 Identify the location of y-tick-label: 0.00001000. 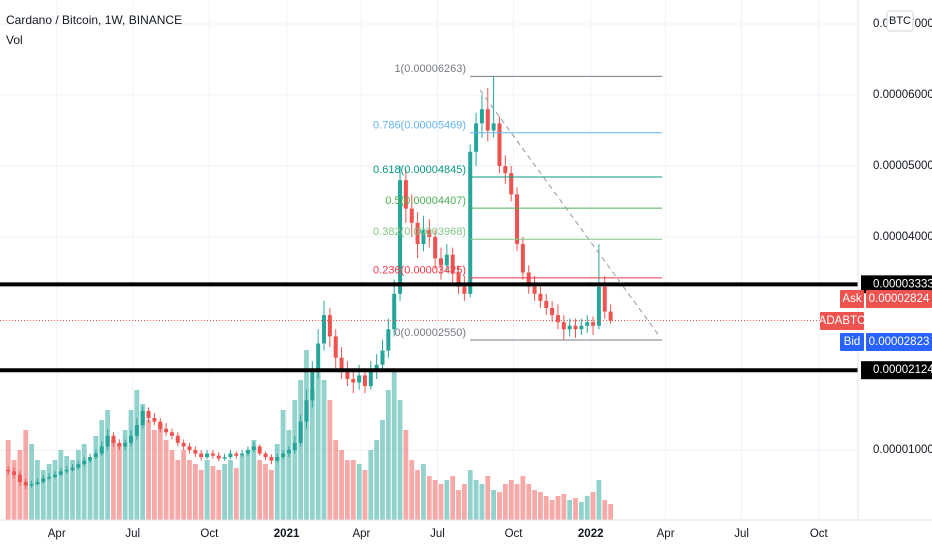
(902, 450).